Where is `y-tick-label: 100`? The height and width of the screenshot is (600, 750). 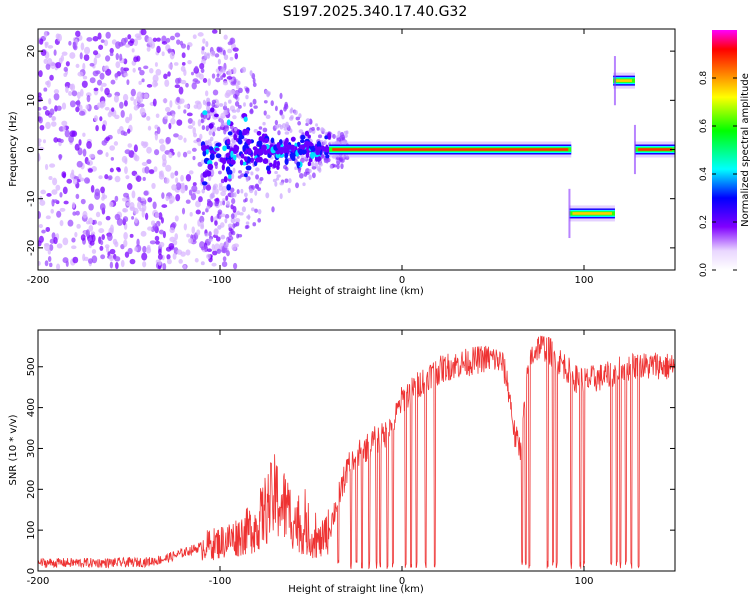 y-tick-label: 100 is located at coordinates (31, 530).